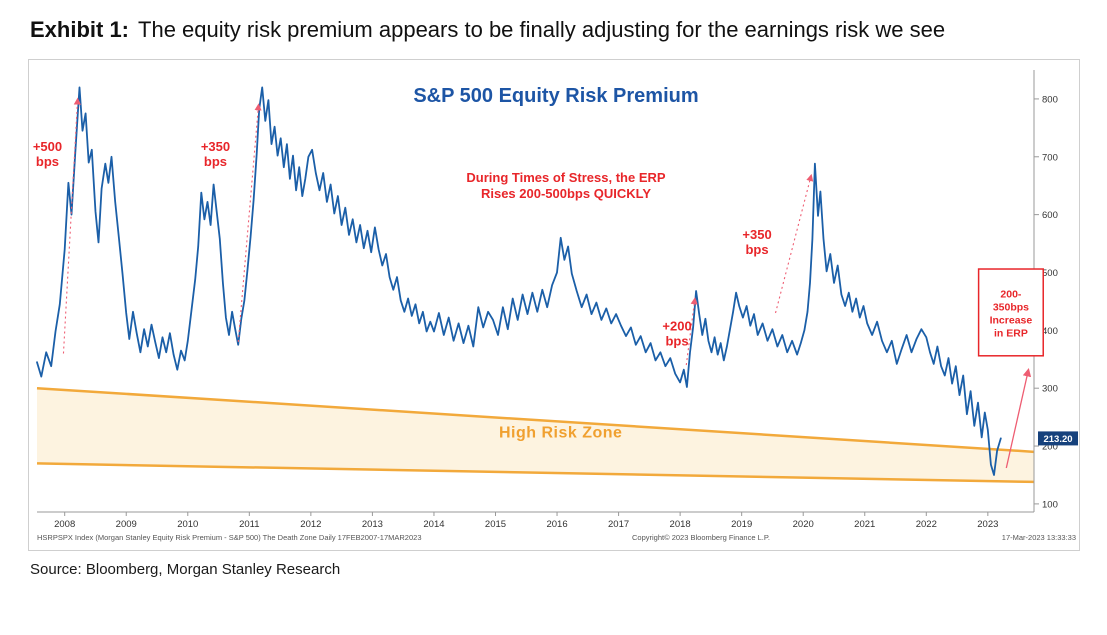  Describe the element at coordinates (1039, 537) in the screenshot. I see `footer-right: 17-Mar-2023 13:33:33` at that location.